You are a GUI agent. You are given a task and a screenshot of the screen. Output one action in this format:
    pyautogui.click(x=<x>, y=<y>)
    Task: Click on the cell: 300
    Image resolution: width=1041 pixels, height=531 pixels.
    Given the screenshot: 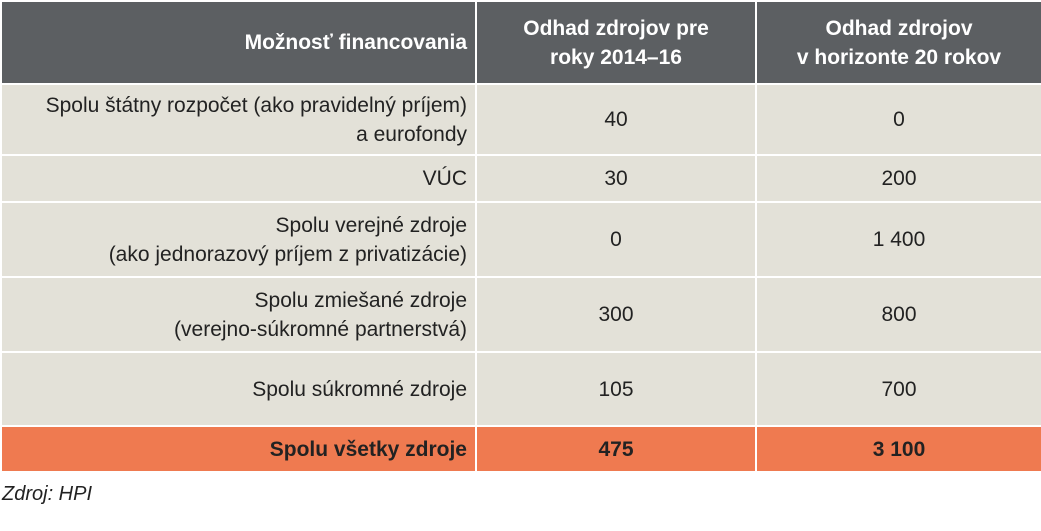 What is the action you would take?
    pyautogui.click(x=616, y=314)
    